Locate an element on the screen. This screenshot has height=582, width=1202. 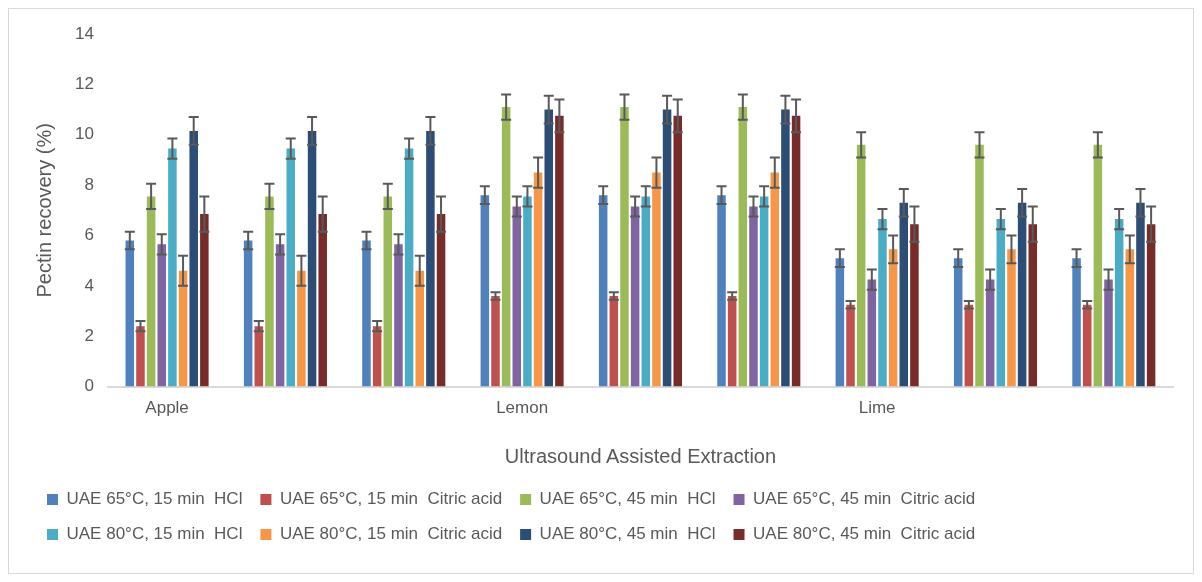
y-tick-label: 8 is located at coordinates (89, 184).